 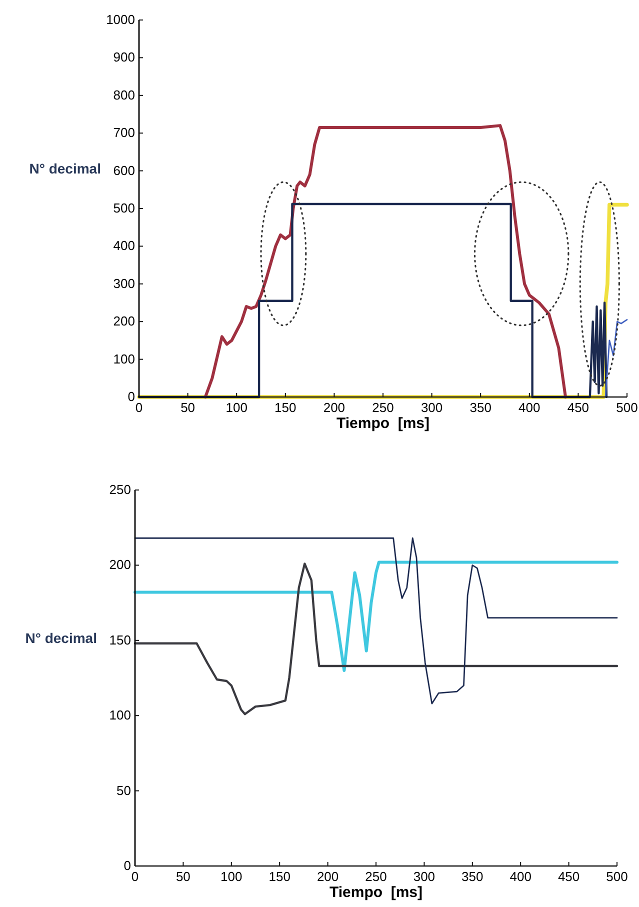 What do you see at coordinates (124, 170) in the screenshot?
I see `y-tick-label: 600` at bounding box center [124, 170].